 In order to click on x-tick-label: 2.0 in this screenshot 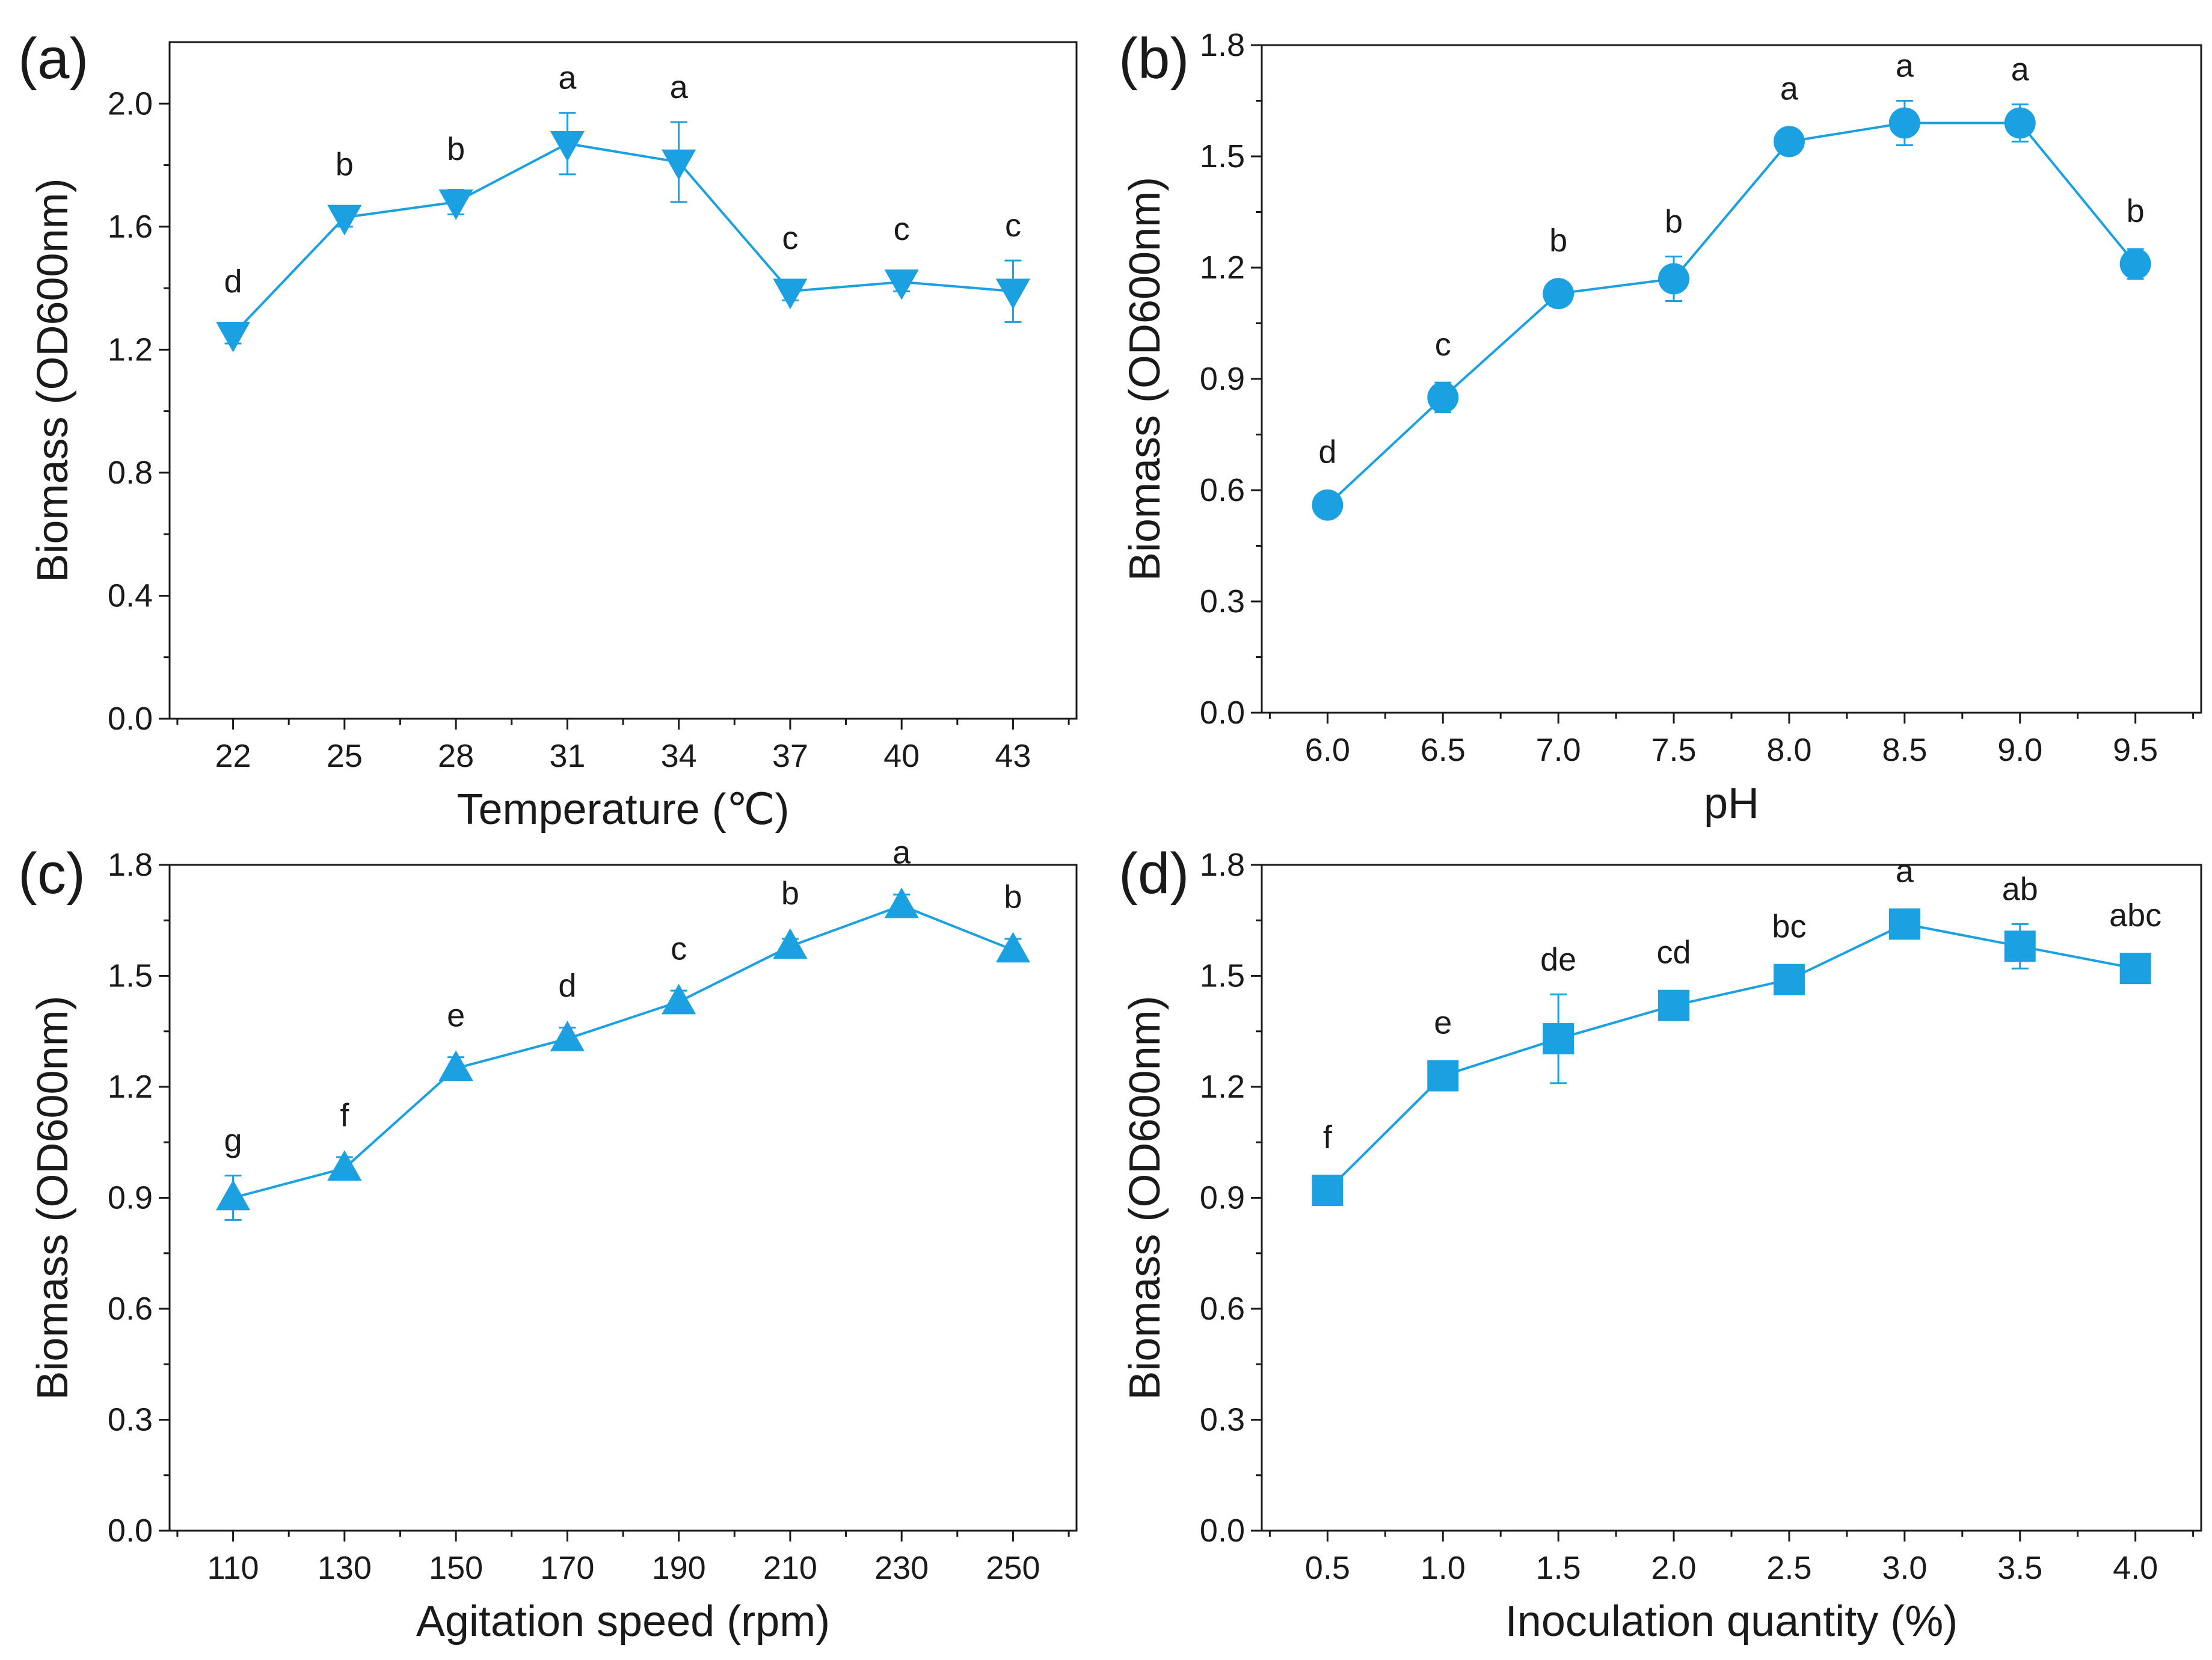, I will do `click(1674, 1568)`.